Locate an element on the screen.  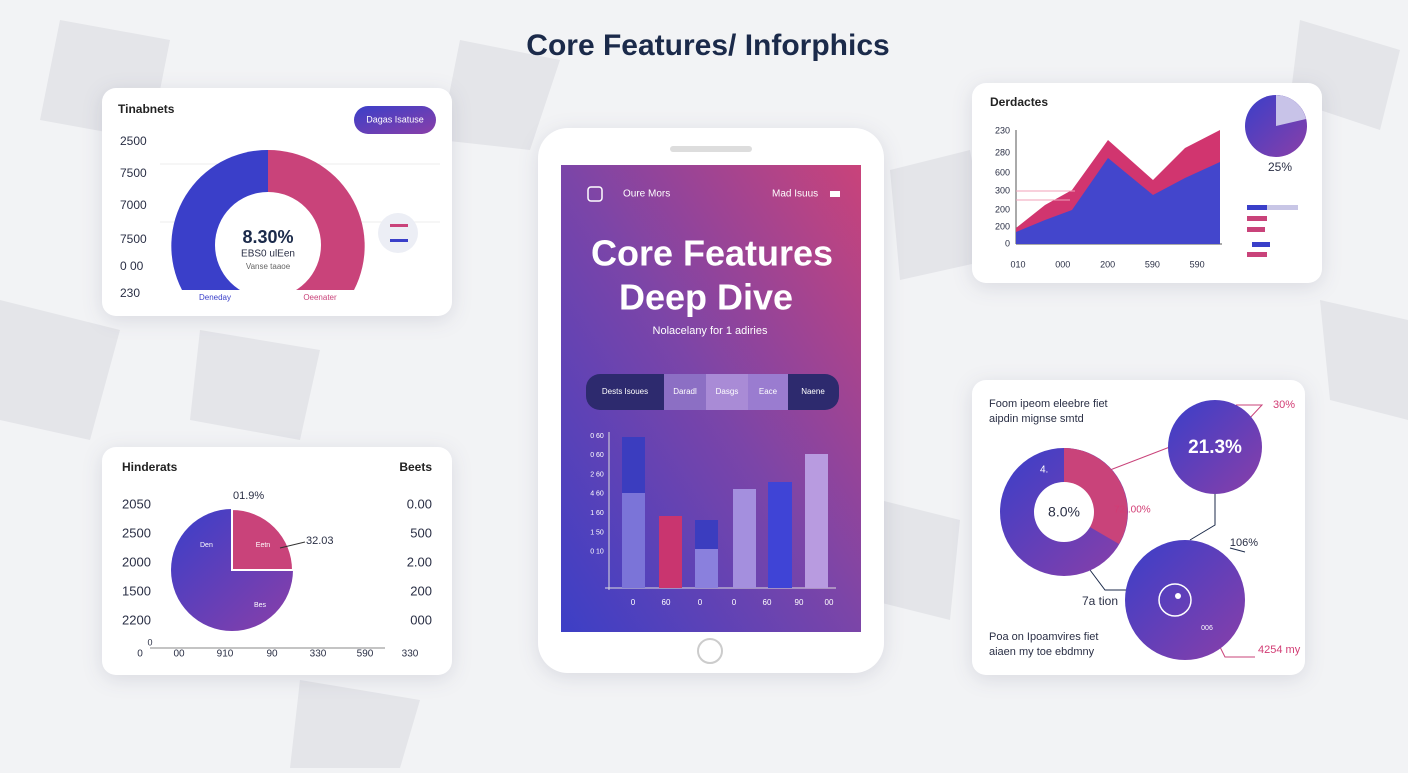
page-title: Core Features/ Inforphics is located at coordinates (707, 45).